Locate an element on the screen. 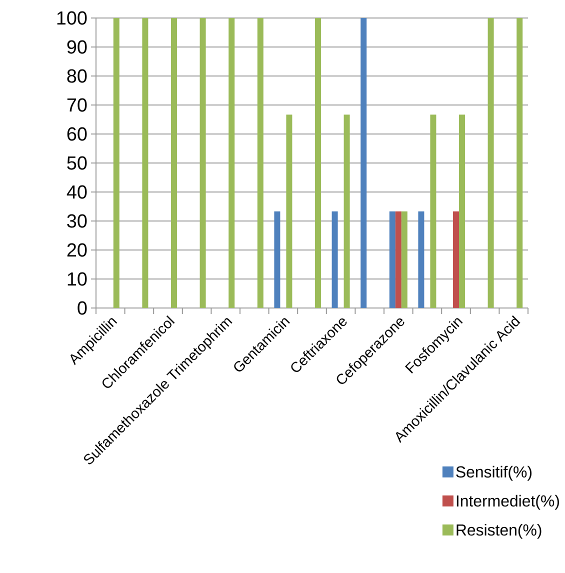  y-tick-label: 70 is located at coordinates (77, 105).